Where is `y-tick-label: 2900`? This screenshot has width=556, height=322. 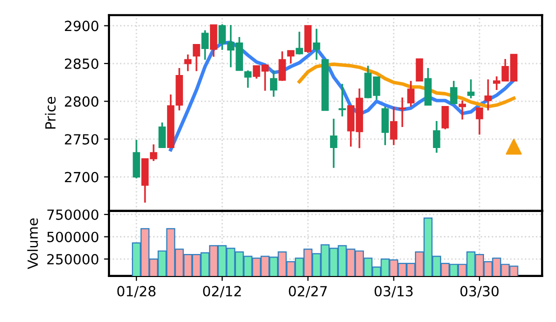 y-tick-label: 2900 is located at coordinates (81, 26).